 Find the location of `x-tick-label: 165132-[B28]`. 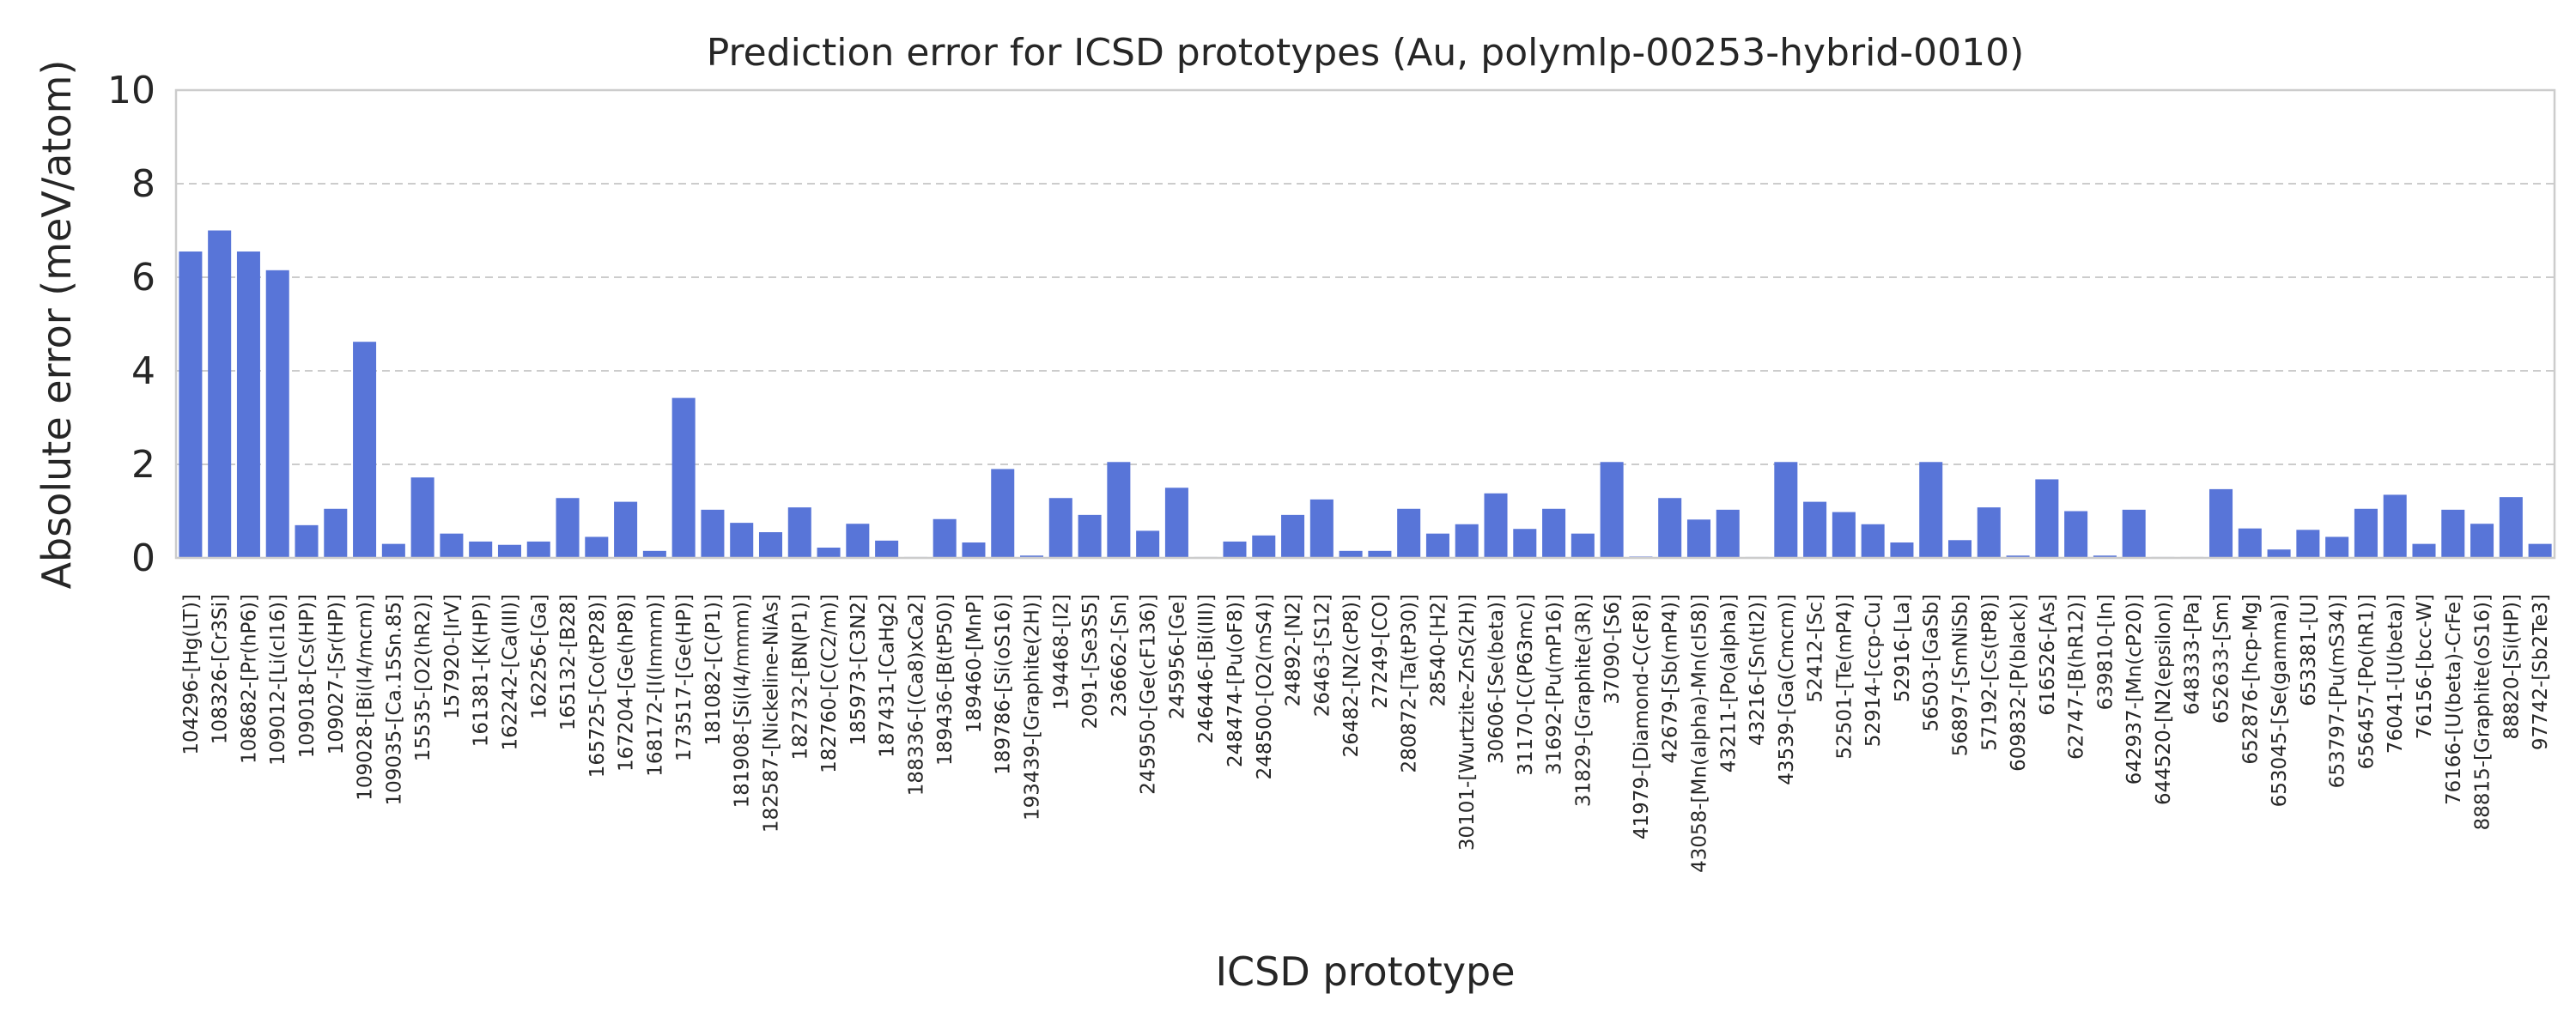

x-tick-label: 165132-[B28] is located at coordinates (568, 662).